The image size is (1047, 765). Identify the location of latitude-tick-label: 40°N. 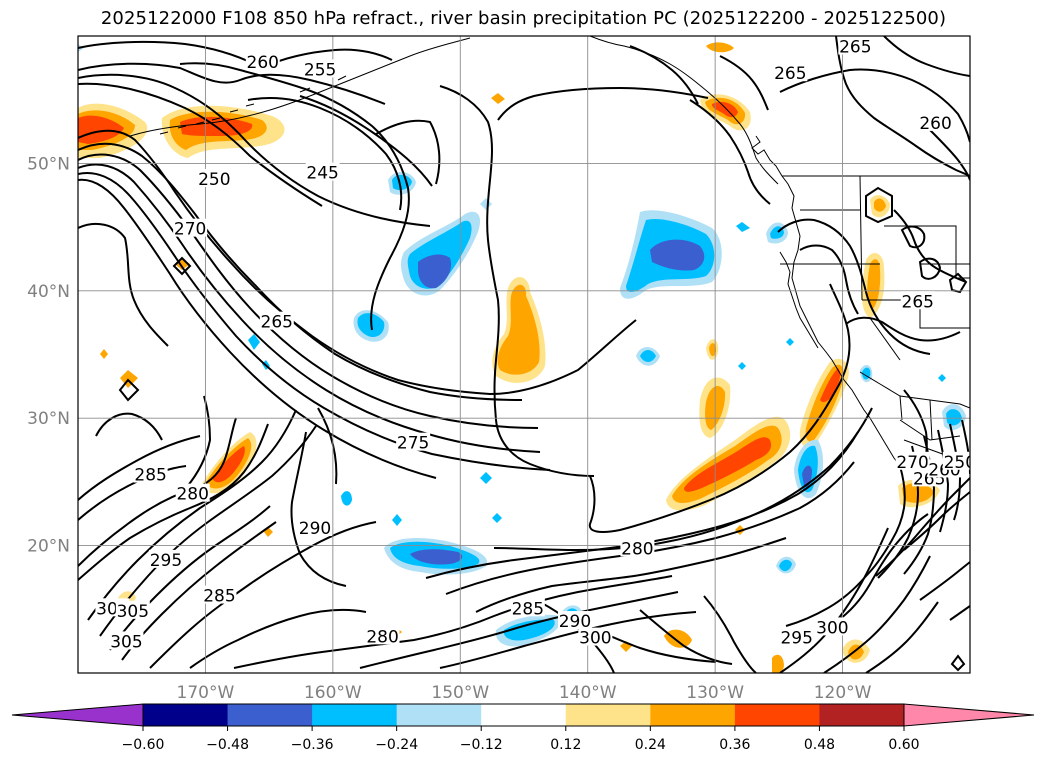
(48, 292).